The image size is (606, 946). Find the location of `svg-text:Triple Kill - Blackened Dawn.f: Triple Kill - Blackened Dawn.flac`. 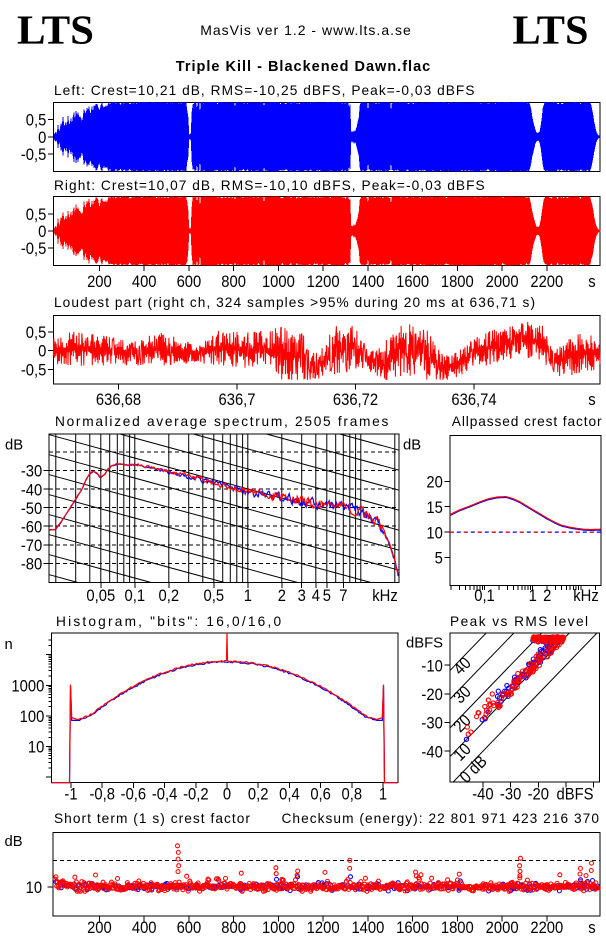

svg-text:Triple Kill - Blackened Dawn.f: Triple Kill - Blackened Dawn.flac is located at coordinates (303, 67).